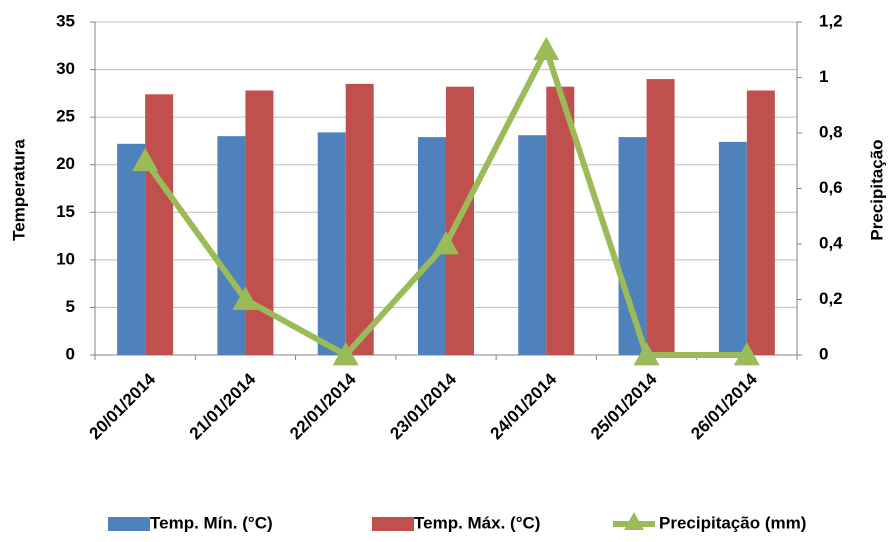  I want to click on y2-tick-label: 1, so click(823, 76).